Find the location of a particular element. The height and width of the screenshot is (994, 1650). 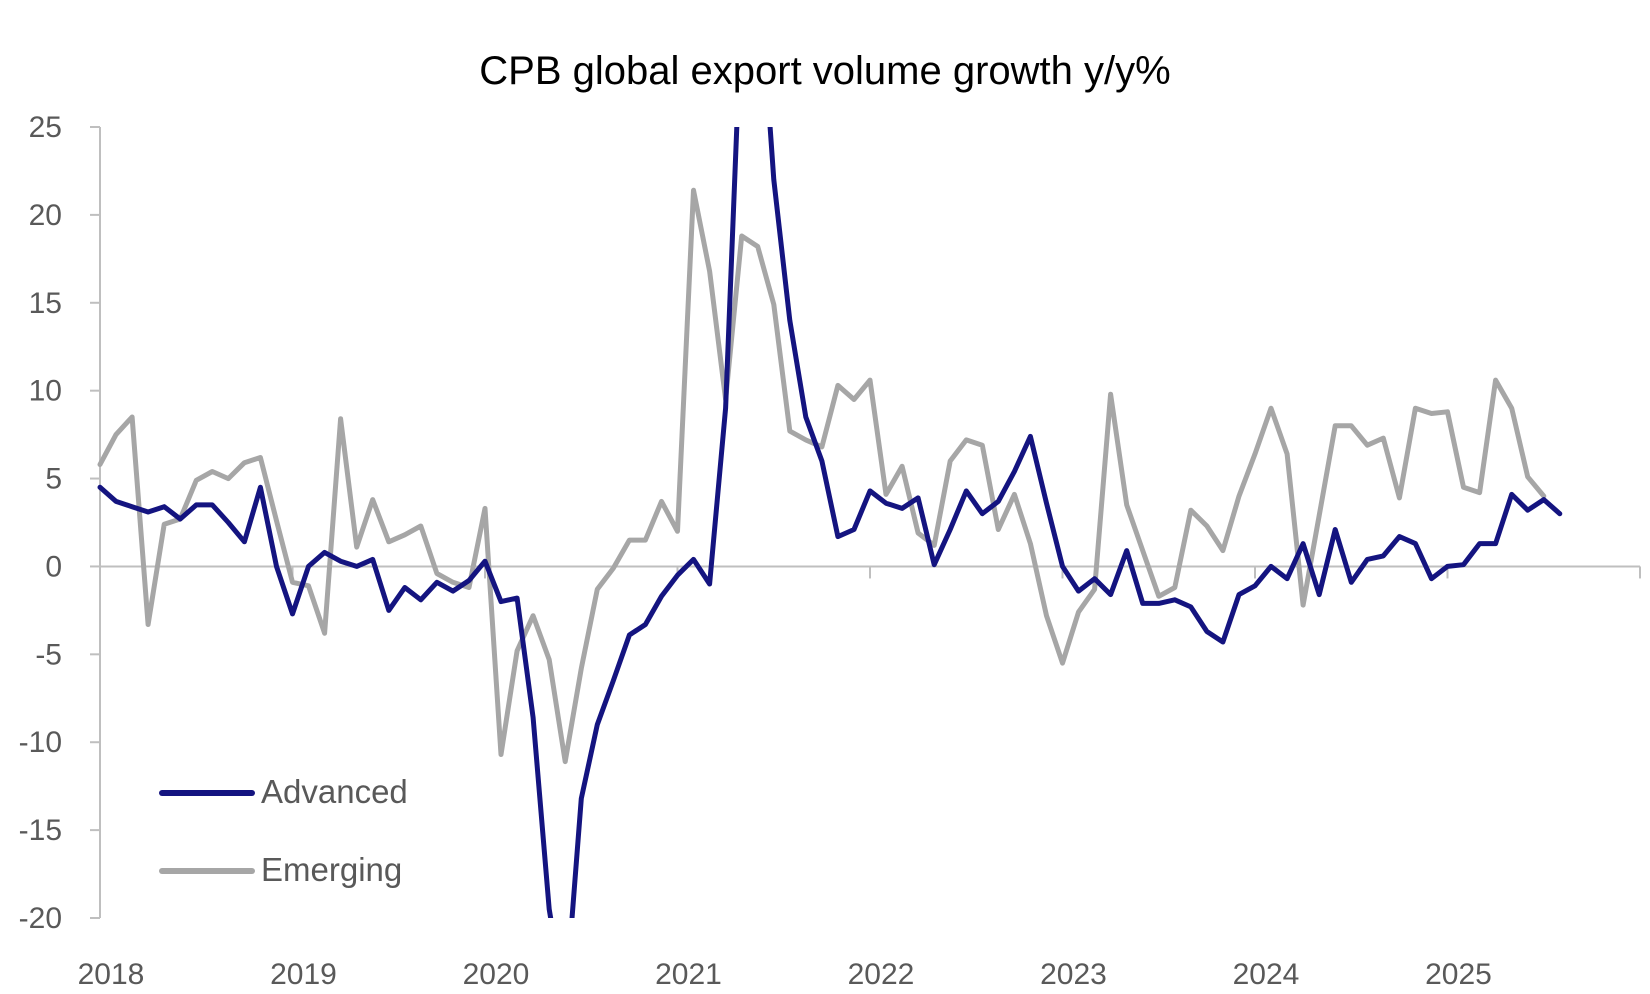

y-tick-label: 25 is located at coordinates (45, 127).